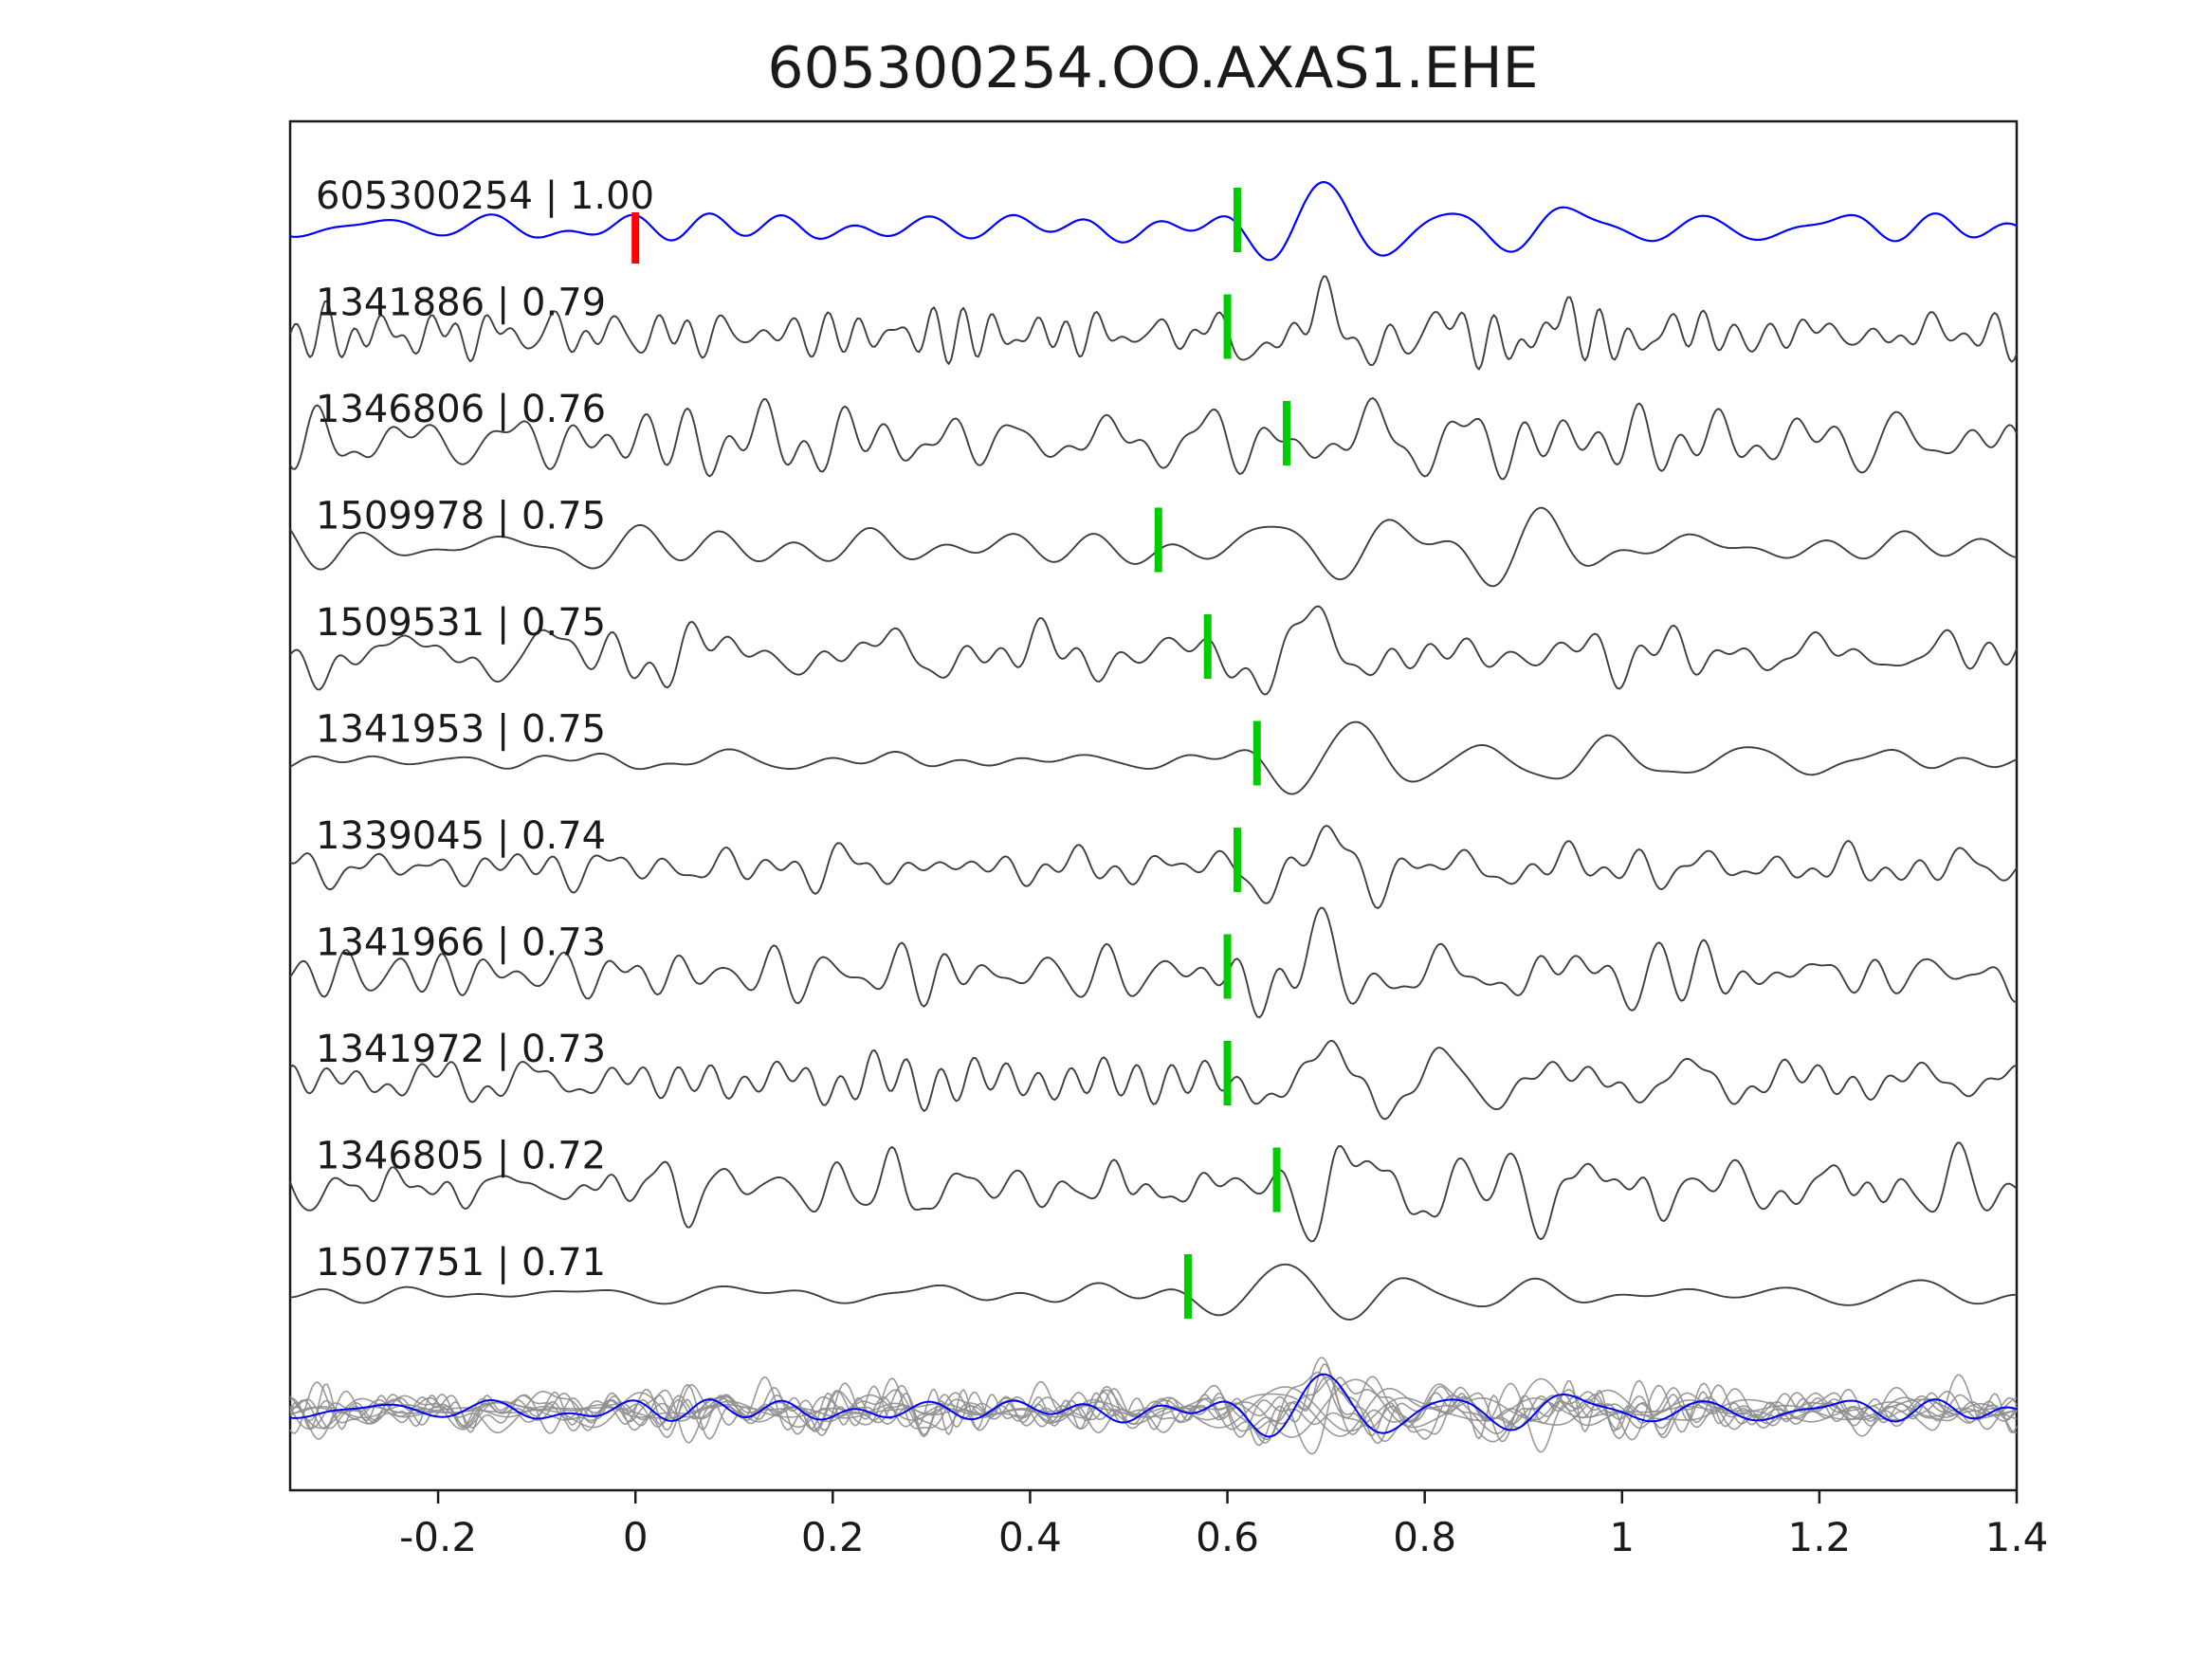 This screenshot has height=1659, width=2212. Describe the element at coordinates (2017, 1537) in the screenshot. I see `x-tick-label-8: 1.4` at that location.